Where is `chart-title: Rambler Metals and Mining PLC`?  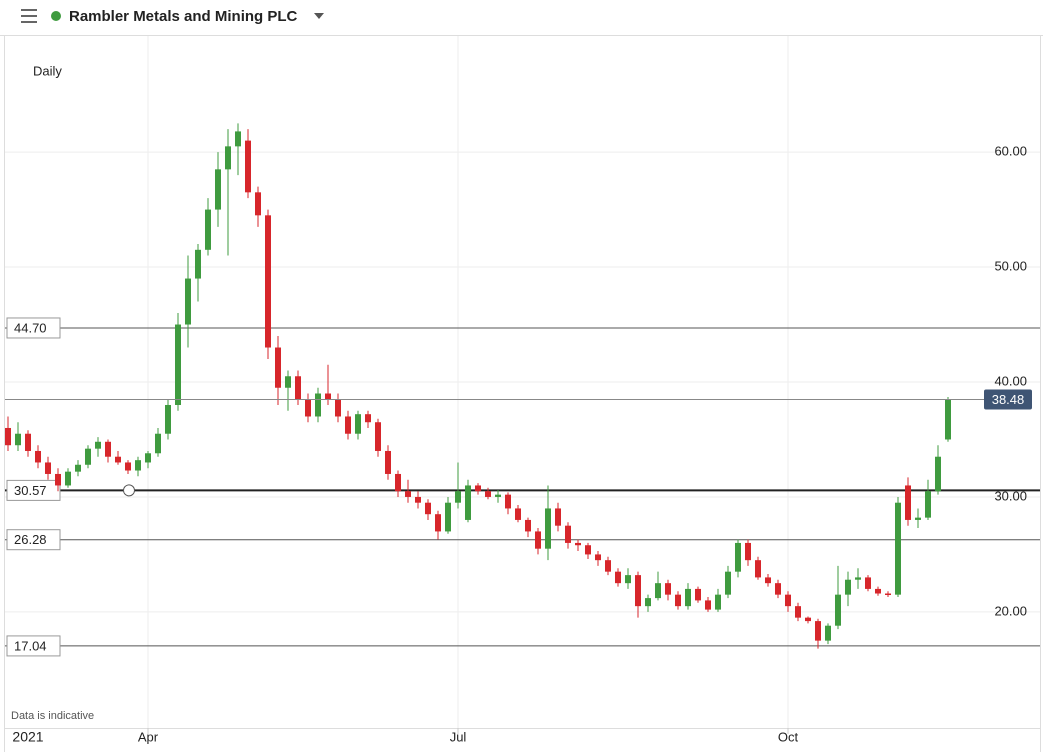 chart-title: Rambler Metals and Mining PLC is located at coordinates (183, 16).